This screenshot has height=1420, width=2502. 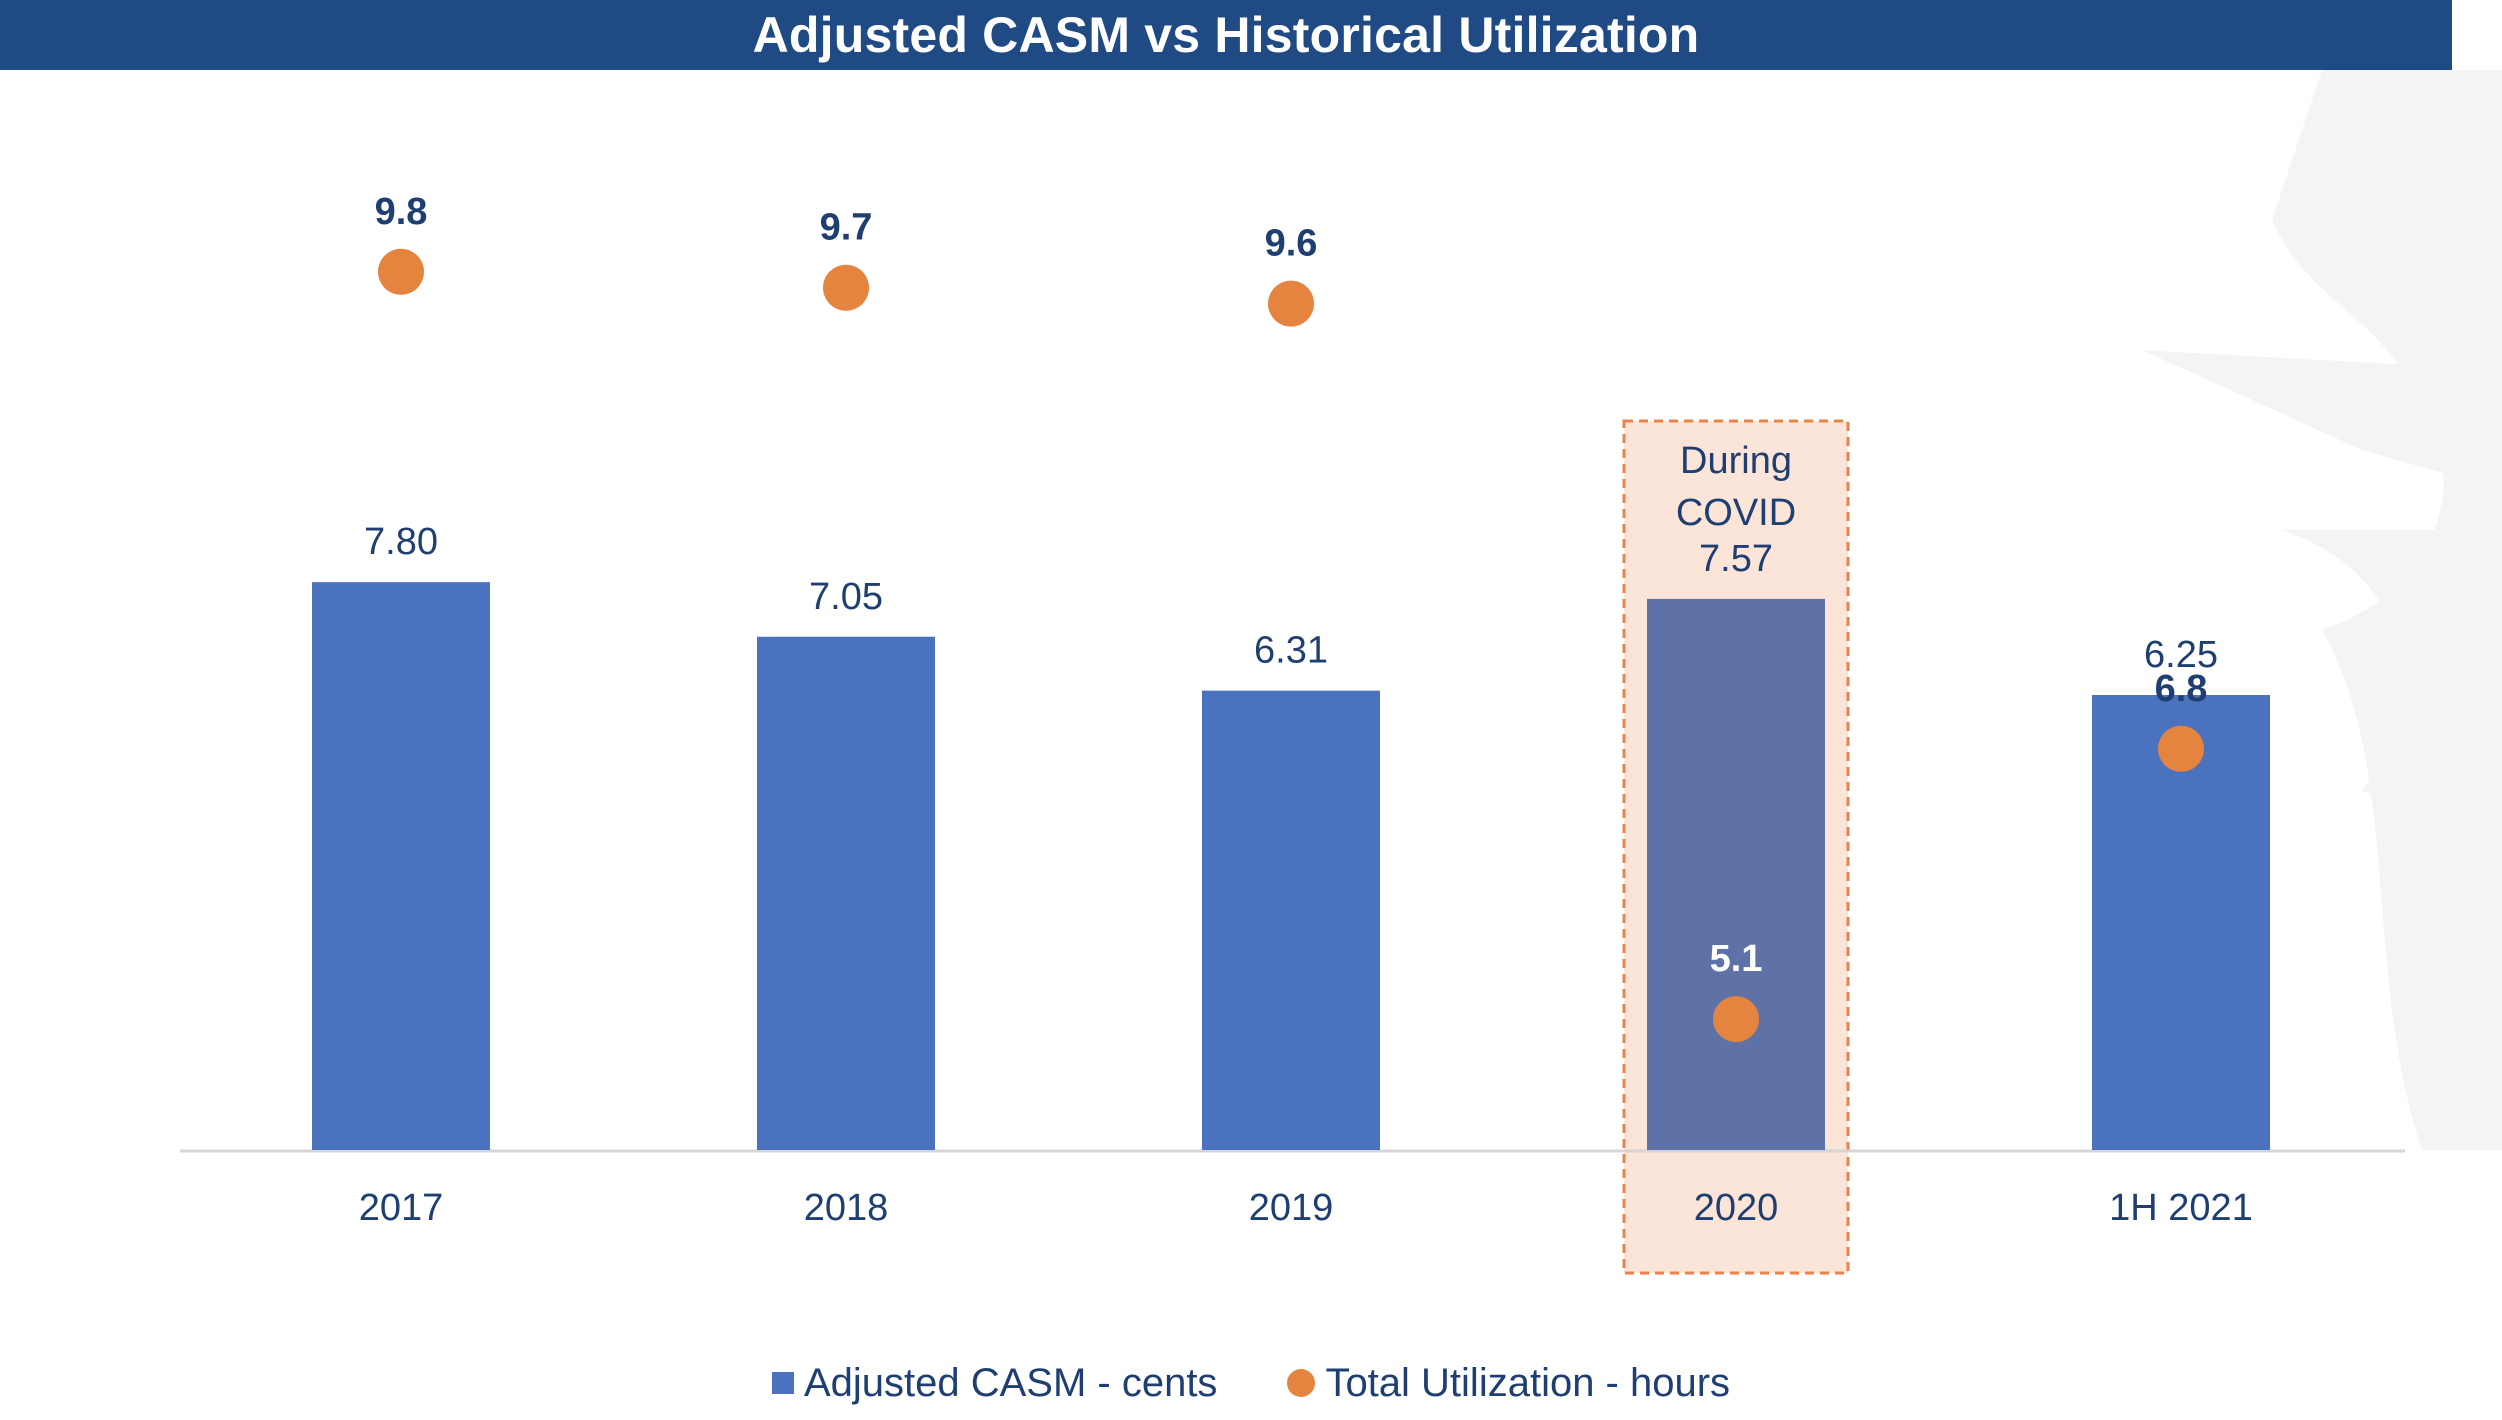 What do you see at coordinates (1291, 244) in the screenshot?
I see `dot-label: 9.6` at bounding box center [1291, 244].